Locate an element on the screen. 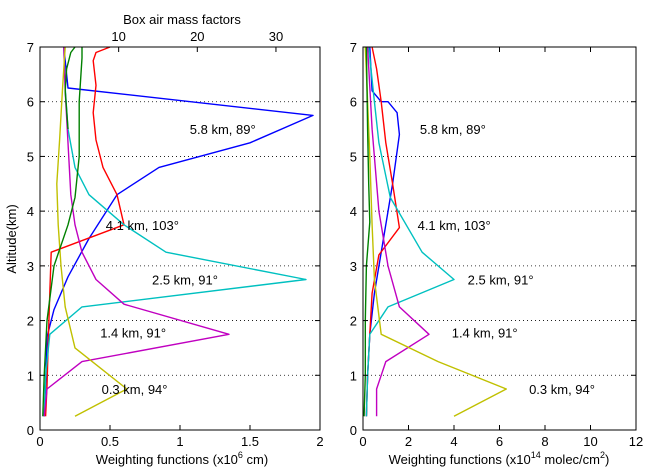 Image resolution: width=651 pixels, height=470 pixels. left-series-label: 1.4 km, 91° is located at coordinates (133, 333).